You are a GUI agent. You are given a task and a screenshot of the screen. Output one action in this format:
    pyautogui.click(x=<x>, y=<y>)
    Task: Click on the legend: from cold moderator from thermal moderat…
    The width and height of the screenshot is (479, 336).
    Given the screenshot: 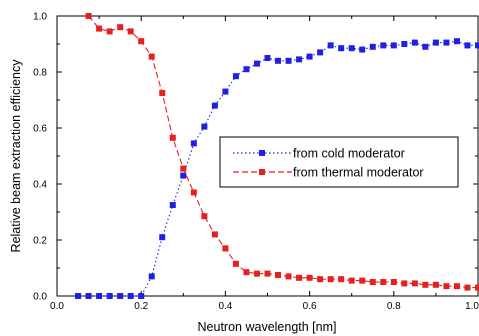 What is the action you would take?
    pyautogui.click(x=339, y=162)
    